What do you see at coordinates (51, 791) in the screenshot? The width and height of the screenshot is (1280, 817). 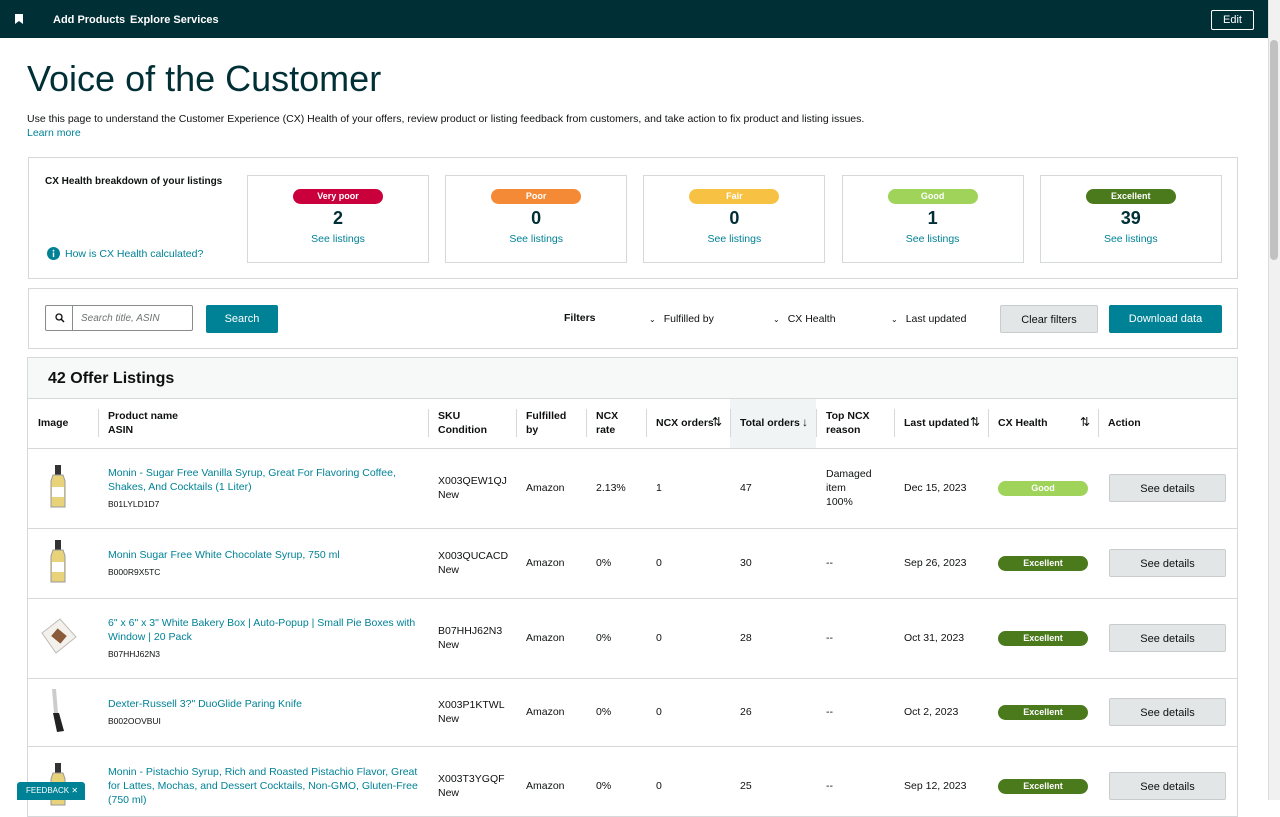 I see `feedback-tab: FEEDBACK ✕` at bounding box center [51, 791].